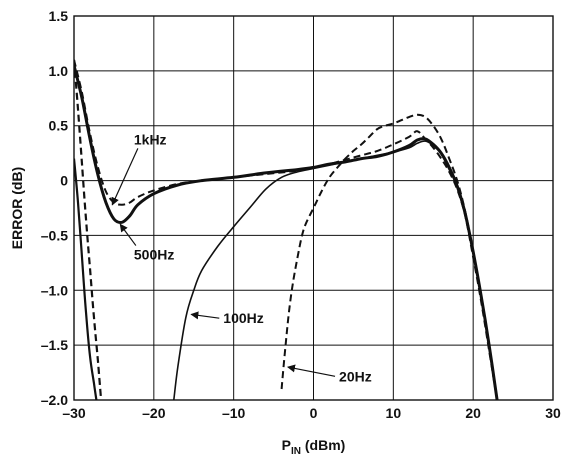 The width and height of the screenshot is (573, 470). I want to click on x-axis-title-unit: (dBm), so click(323, 445).